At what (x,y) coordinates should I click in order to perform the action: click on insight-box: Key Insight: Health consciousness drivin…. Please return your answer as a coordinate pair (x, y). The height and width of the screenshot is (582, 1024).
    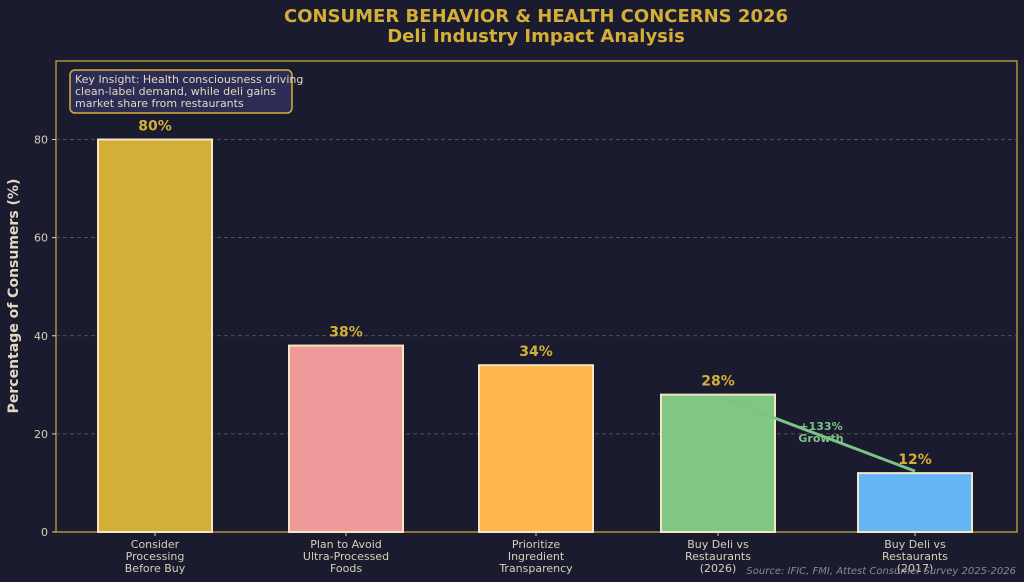
    Looking at the image, I should click on (186, 91).